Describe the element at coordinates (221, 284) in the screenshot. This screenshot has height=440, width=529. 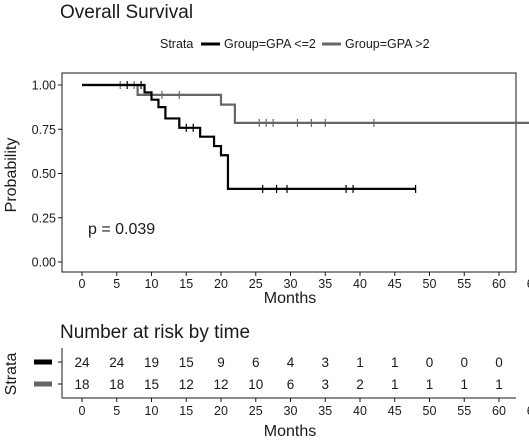
I see `x-tick-label: 20` at that location.